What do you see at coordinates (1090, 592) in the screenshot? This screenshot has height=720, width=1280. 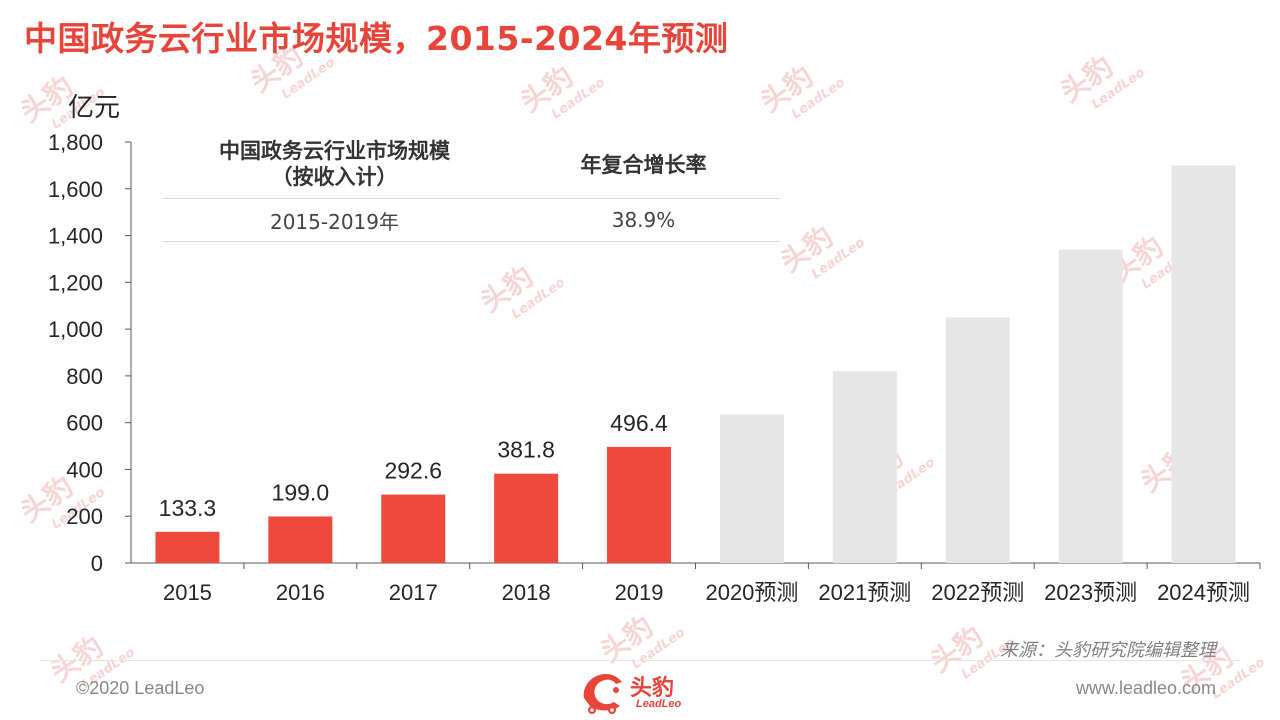 I see `x-tick-label: 2023预测` at bounding box center [1090, 592].